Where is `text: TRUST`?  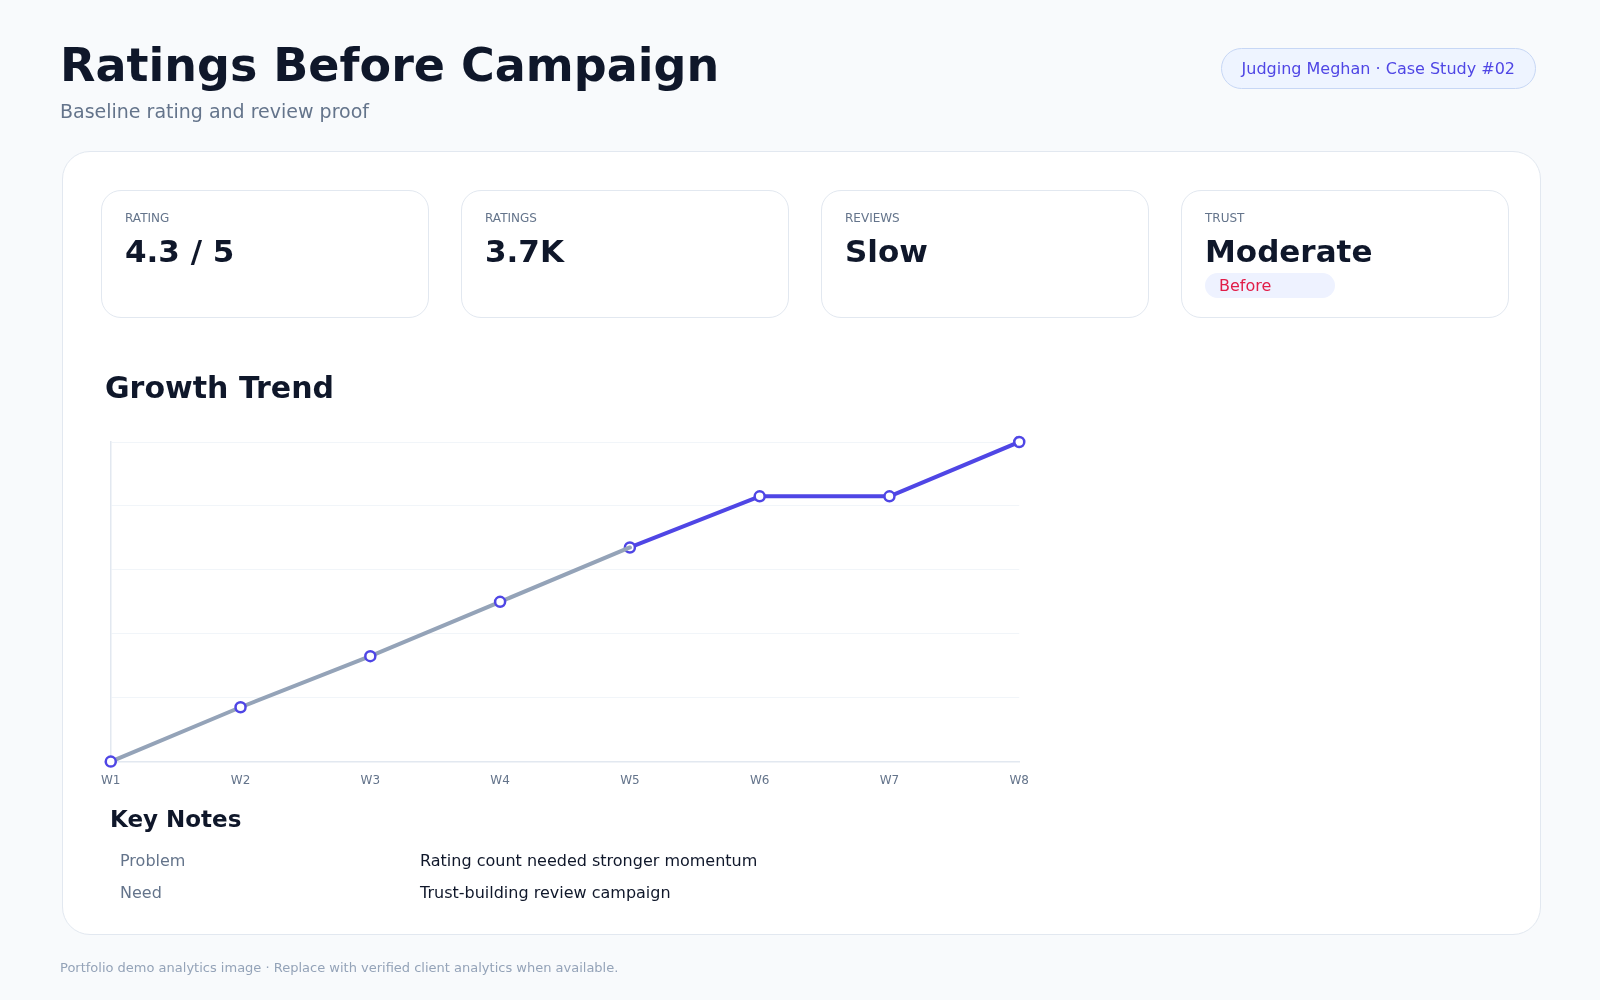 text: TRUST is located at coordinates (1225, 218).